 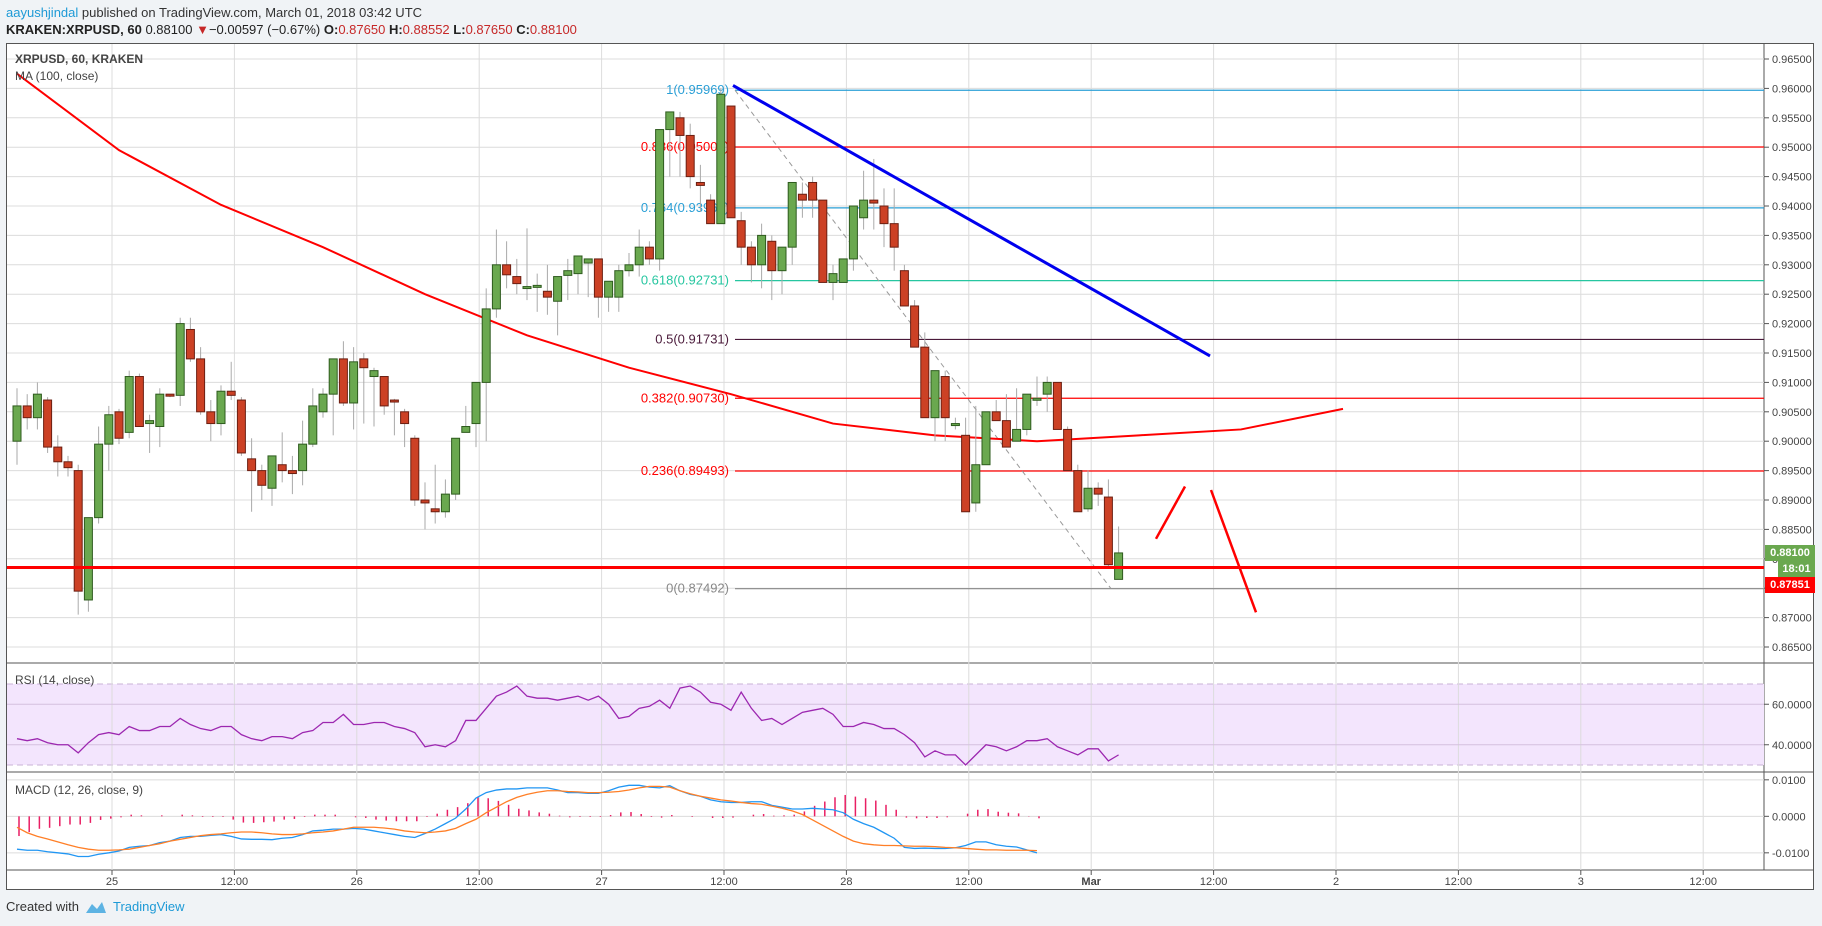 What do you see at coordinates (1792, 413) in the screenshot?
I see `price-label: 0.90500` at bounding box center [1792, 413].